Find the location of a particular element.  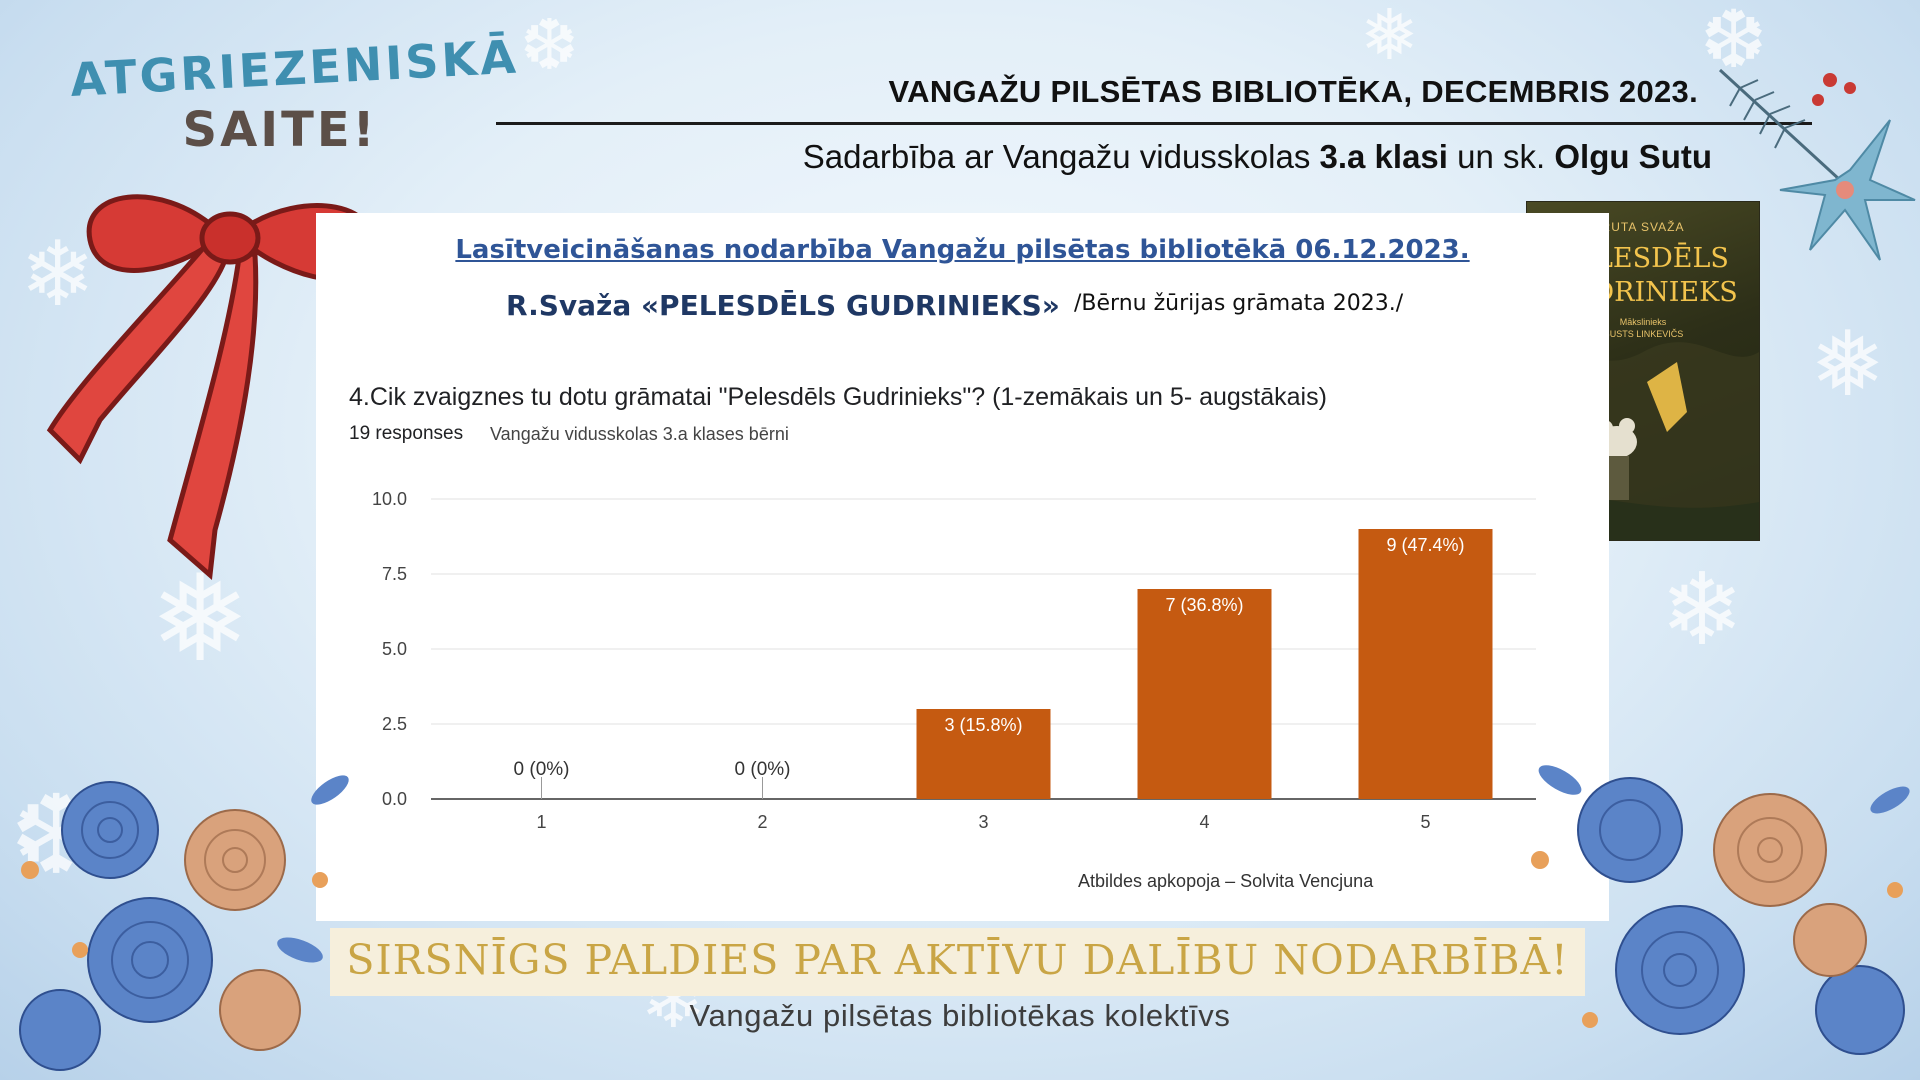

response-count: 19 responses is located at coordinates (406, 433).